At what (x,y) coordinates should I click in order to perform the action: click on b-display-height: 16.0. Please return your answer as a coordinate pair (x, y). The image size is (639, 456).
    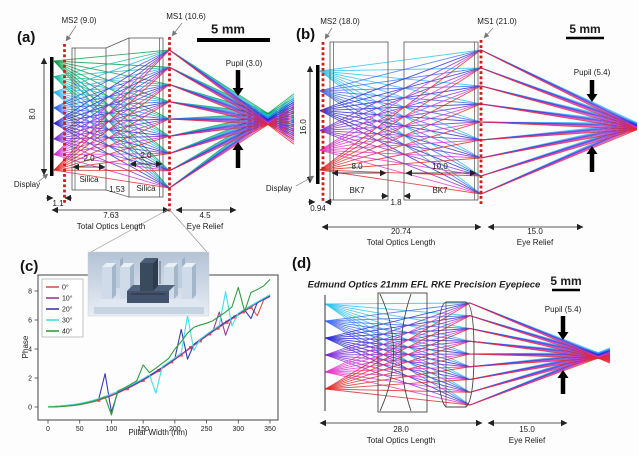
    Looking at the image, I should click on (303, 127).